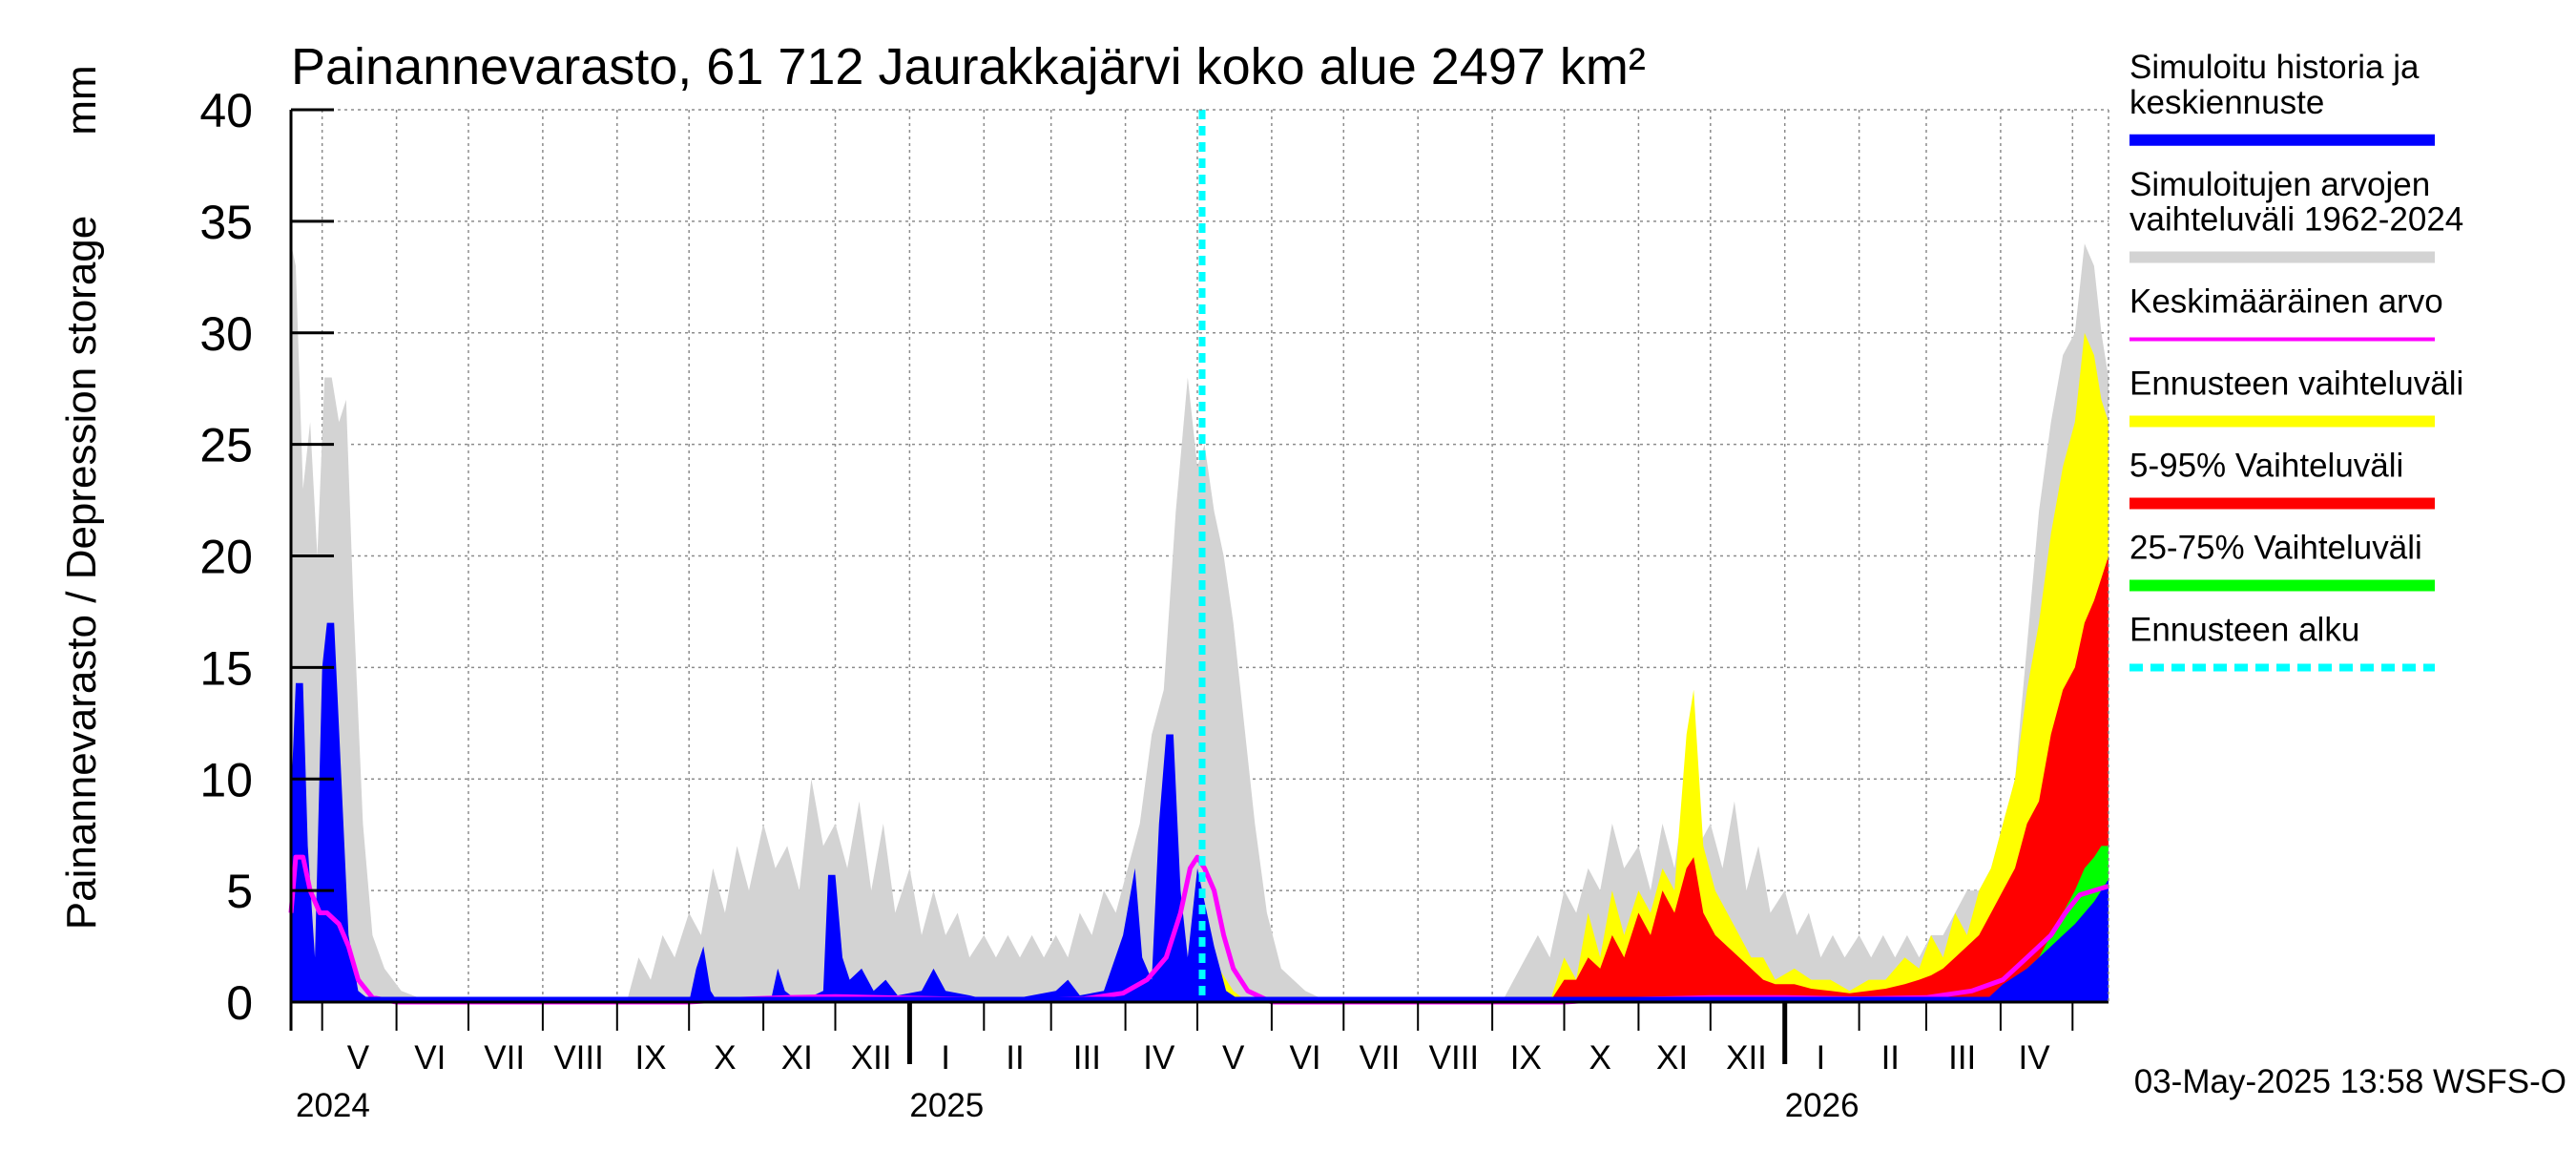 The image size is (2576, 1150). What do you see at coordinates (2296, 384) in the screenshot?
I see `legend-label-3: Ennusteen vaihteluväli` at bounding box center [2296, 384].